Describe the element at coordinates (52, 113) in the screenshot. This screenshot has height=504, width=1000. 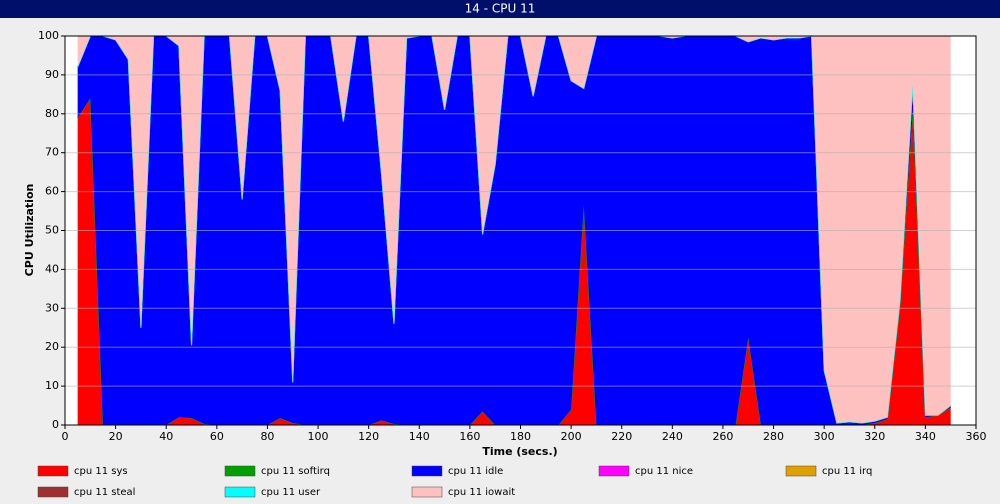
I see `y-tick-label: 80` at that location.